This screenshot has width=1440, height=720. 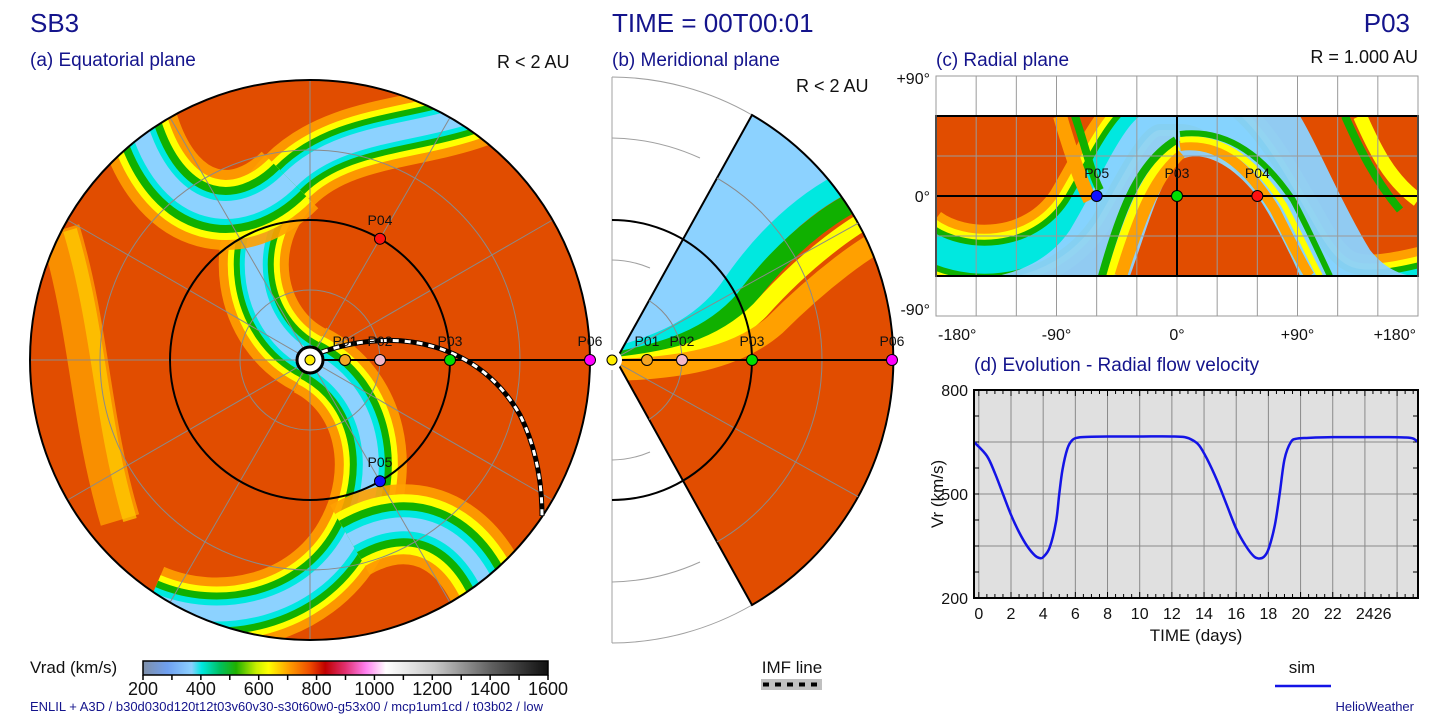 What do you see at coordinates (548, 689) in the screenshot?
I see `colorbar-tick-label: 1600` at bounding box center [548, 689].